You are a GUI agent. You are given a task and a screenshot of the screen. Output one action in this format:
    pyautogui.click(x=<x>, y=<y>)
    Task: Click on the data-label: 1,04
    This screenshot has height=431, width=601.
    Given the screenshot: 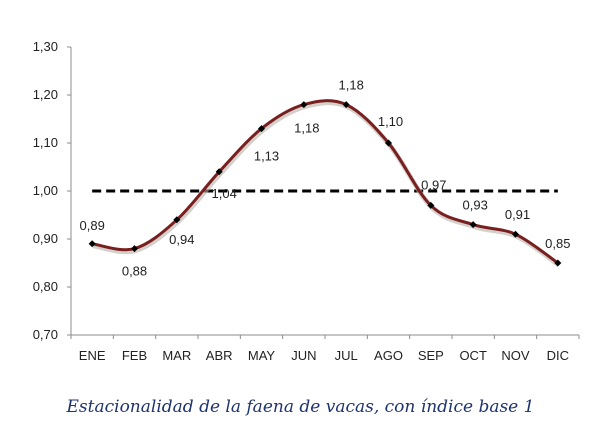 What is the action you would take?
    pyautogui.click(x=224, y=193)
    